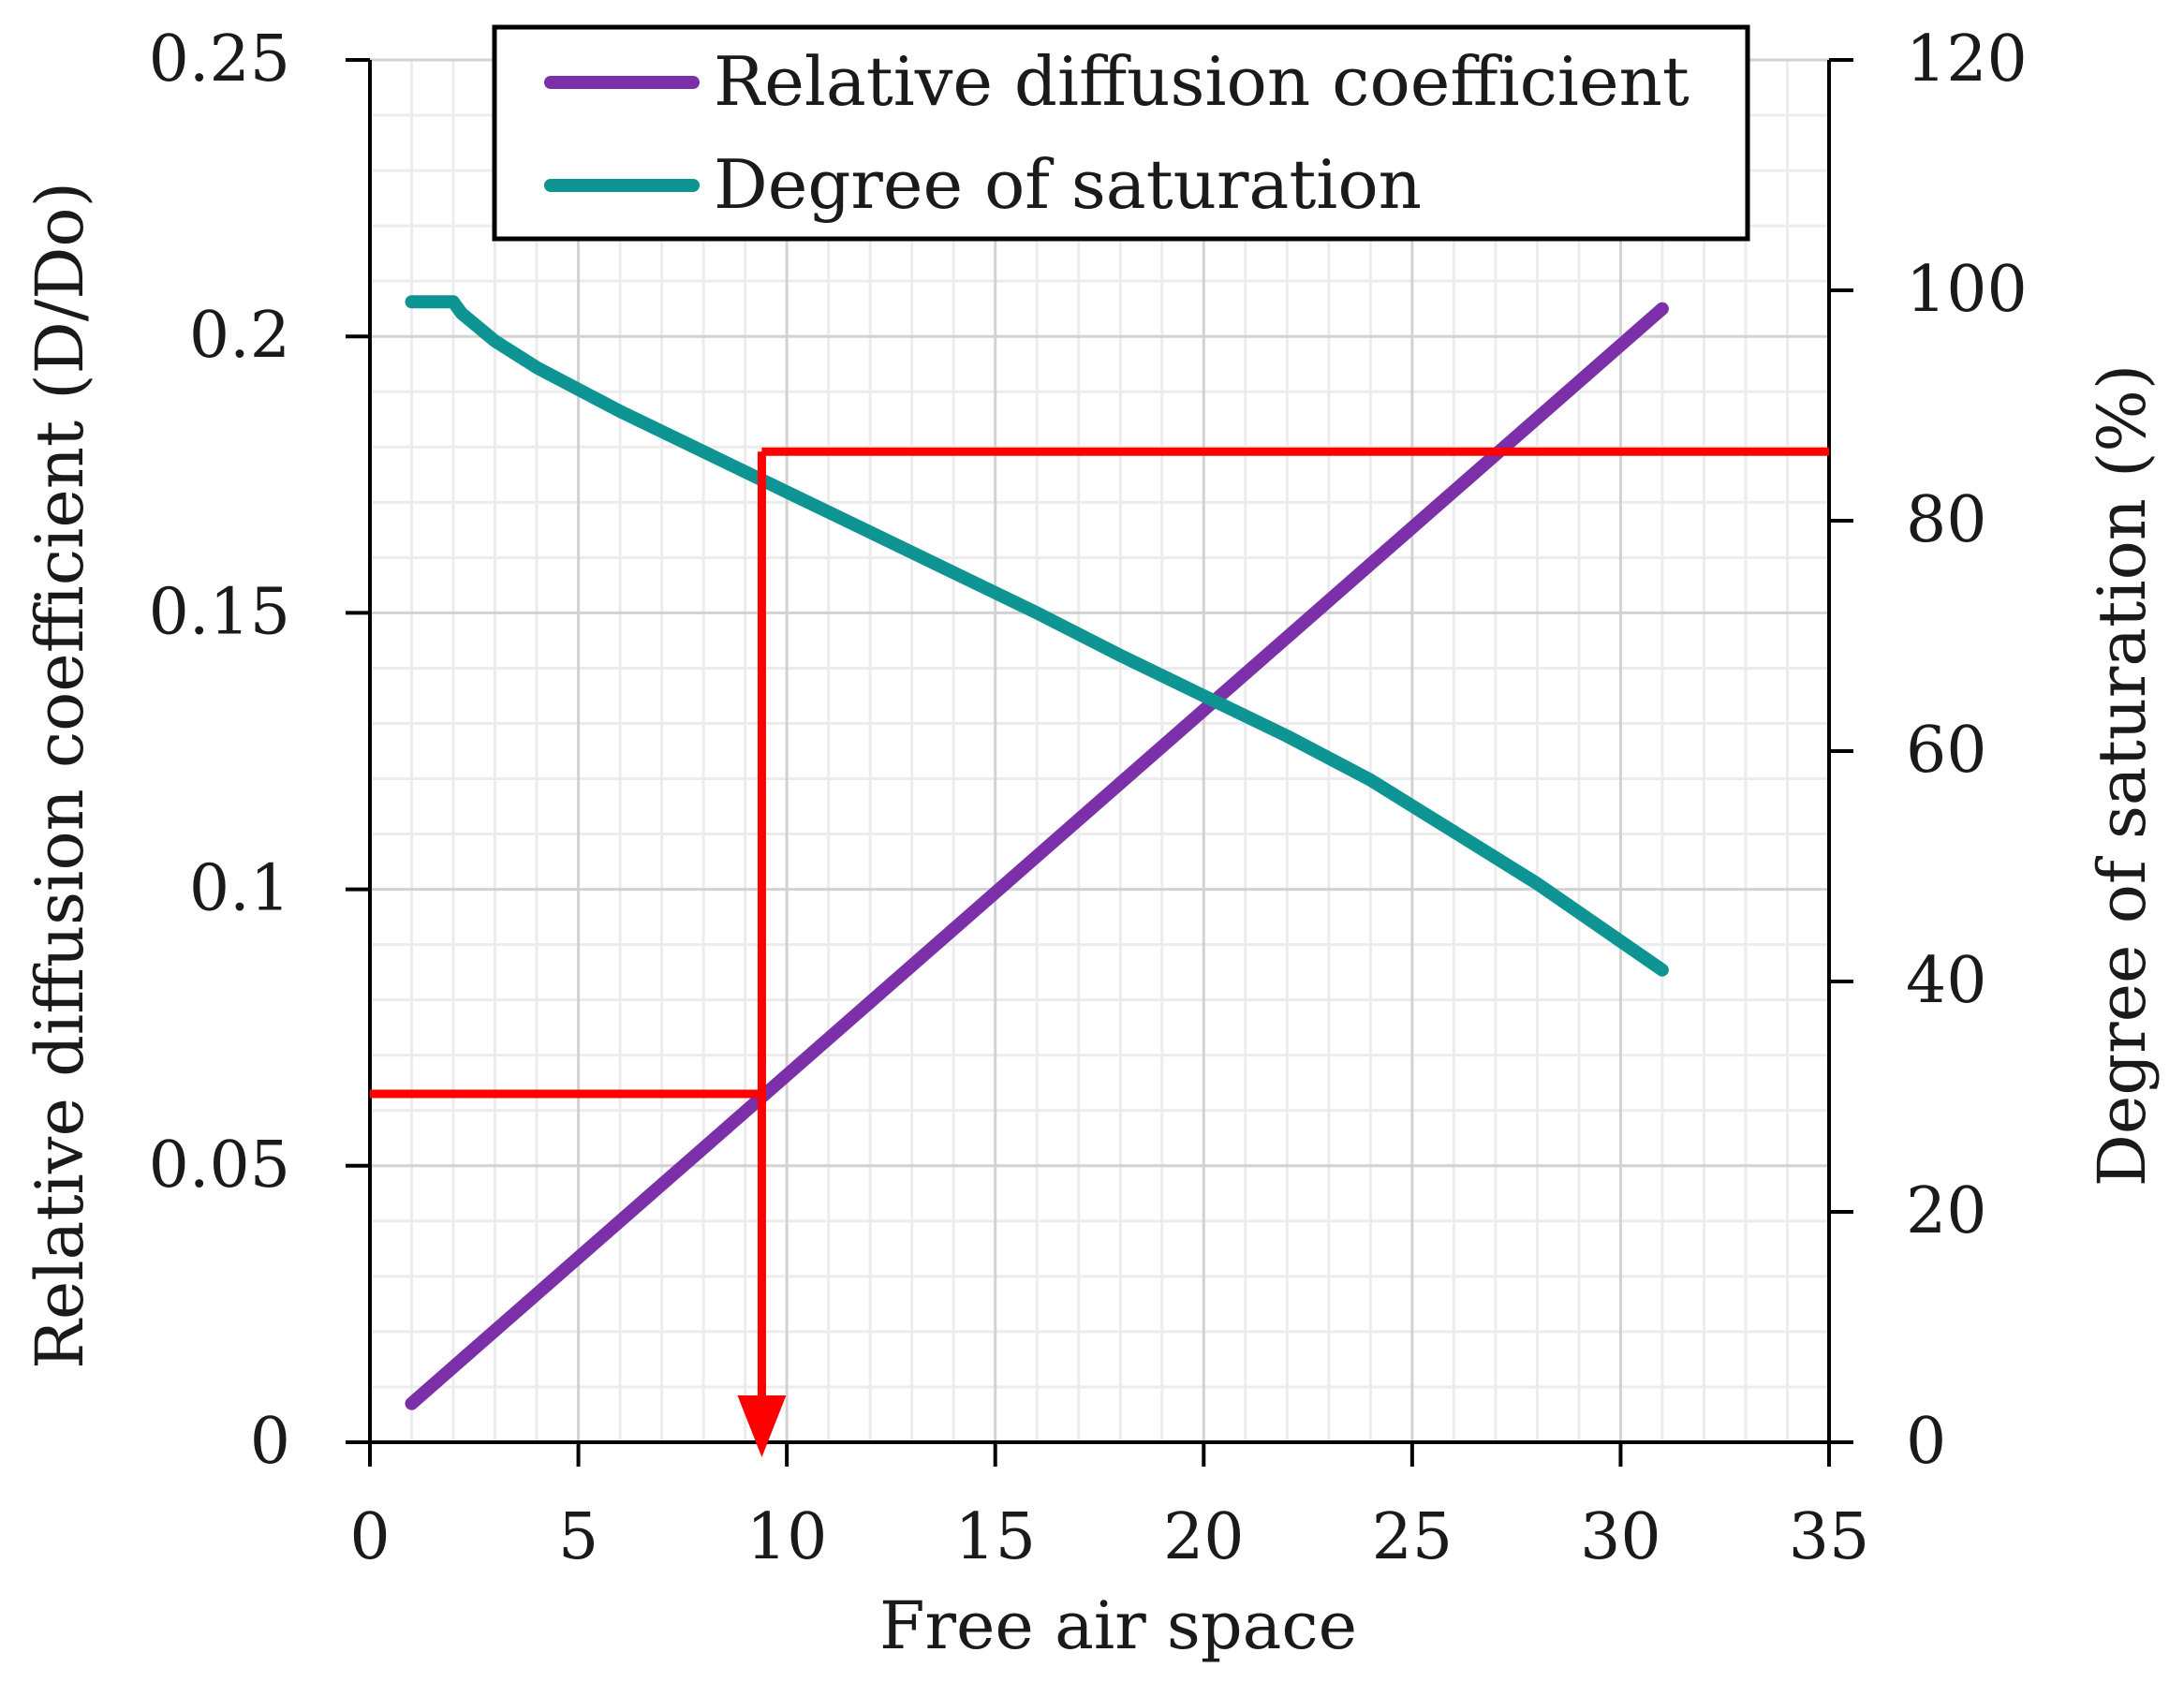  I want to click on y2-tick-label: 0, so click(1926, 1442).